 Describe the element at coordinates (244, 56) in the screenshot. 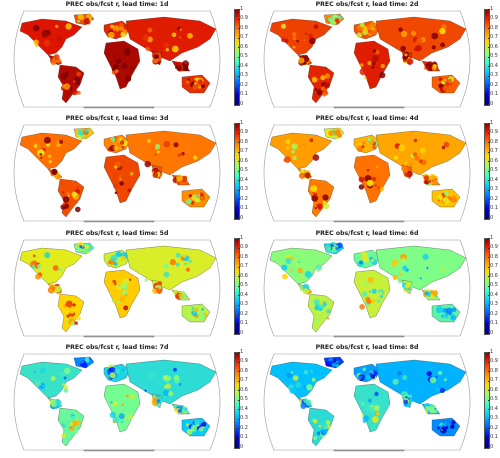

I see `colorbar-tick-label: 0.5` at that location.